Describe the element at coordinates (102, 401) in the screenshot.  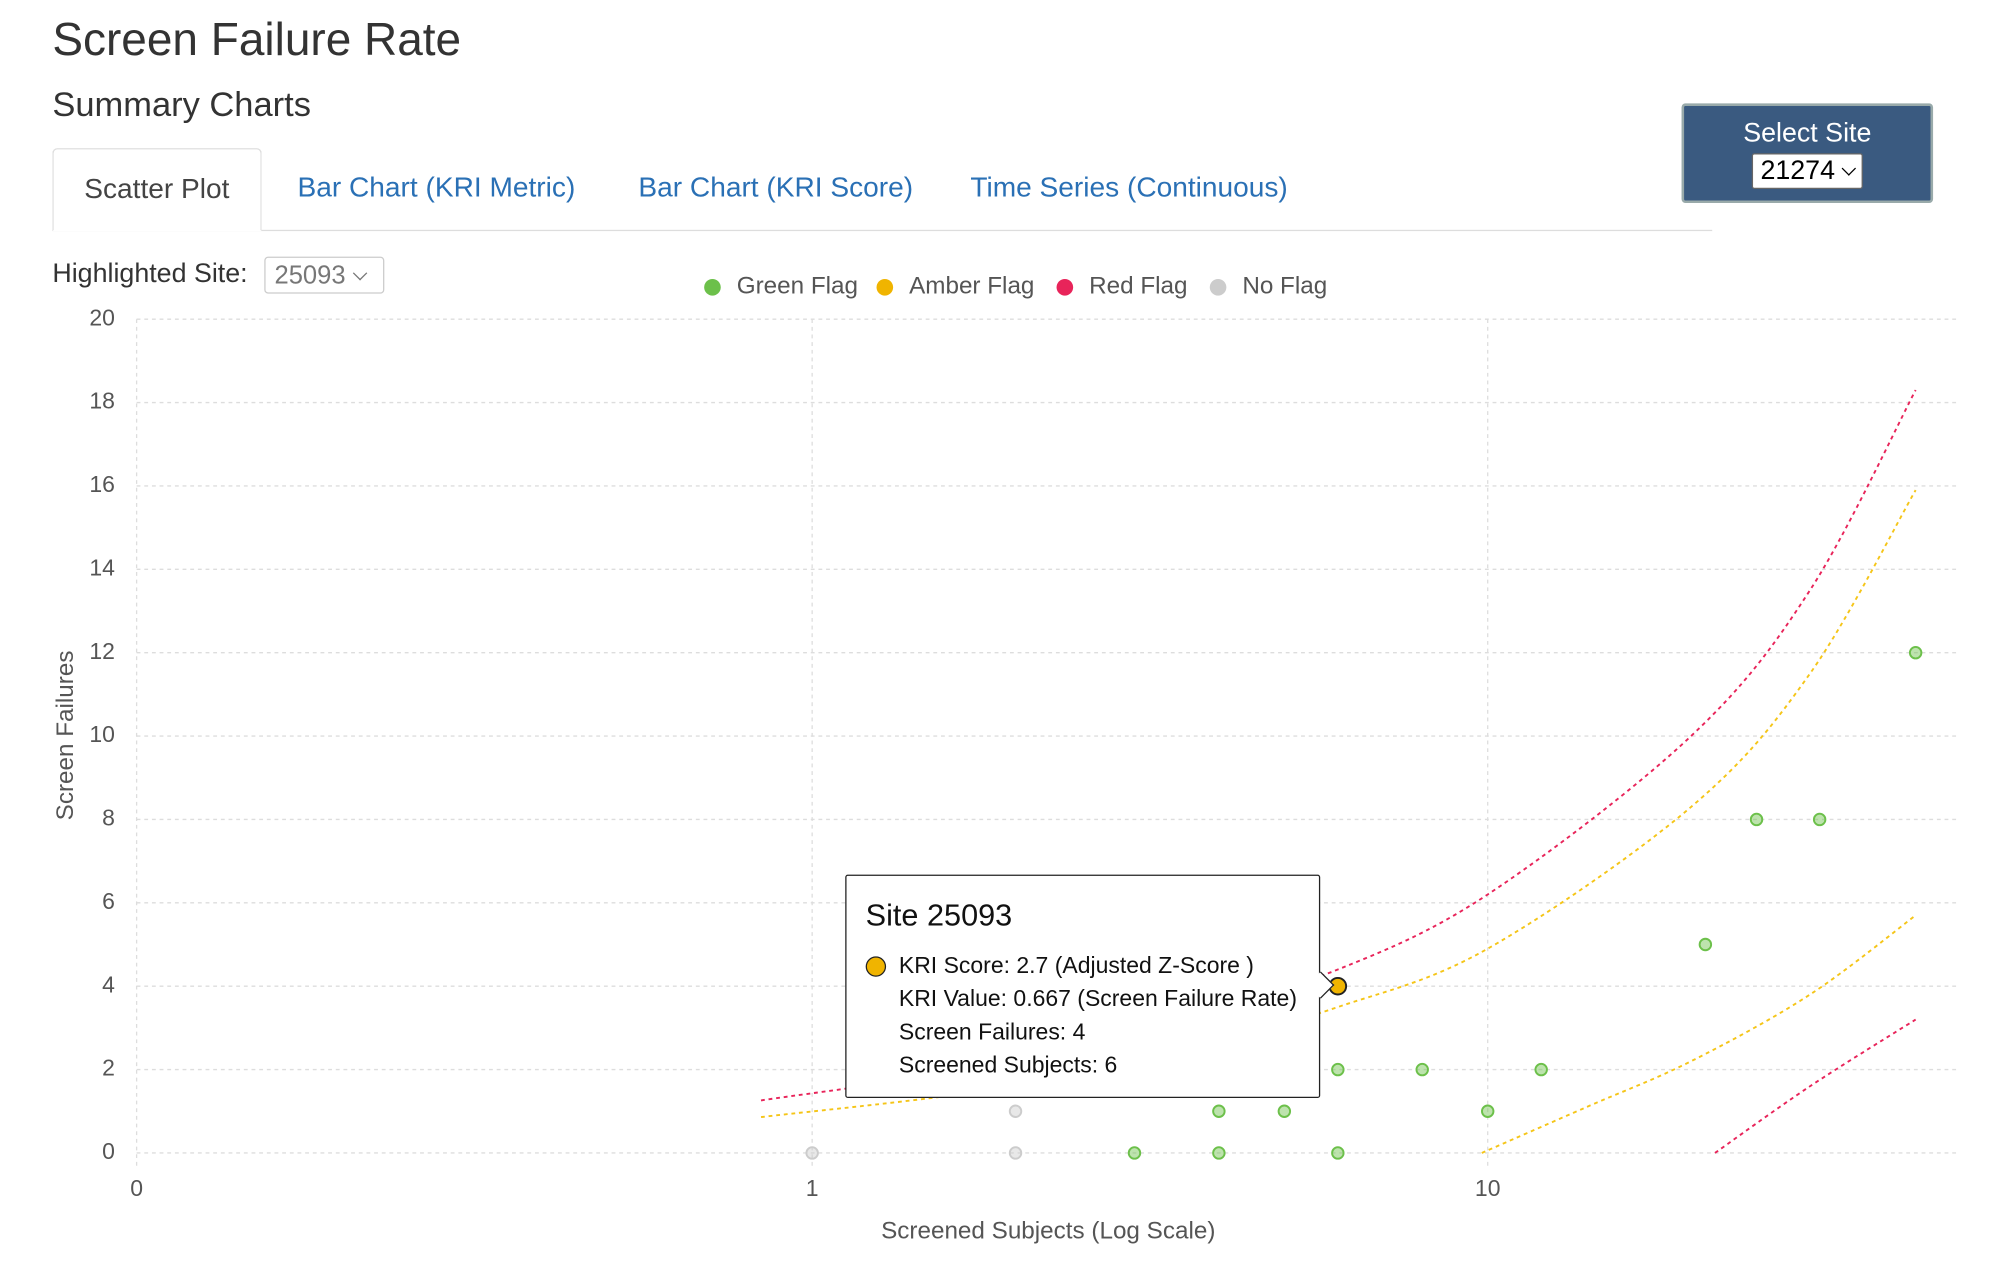
I see `y-tick-label: 18` at that location.